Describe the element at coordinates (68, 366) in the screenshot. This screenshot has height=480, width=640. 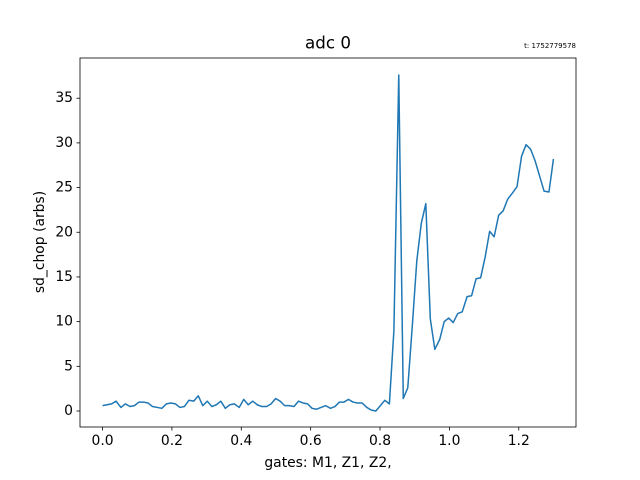
I see `y-tick-label: 5` at that location.